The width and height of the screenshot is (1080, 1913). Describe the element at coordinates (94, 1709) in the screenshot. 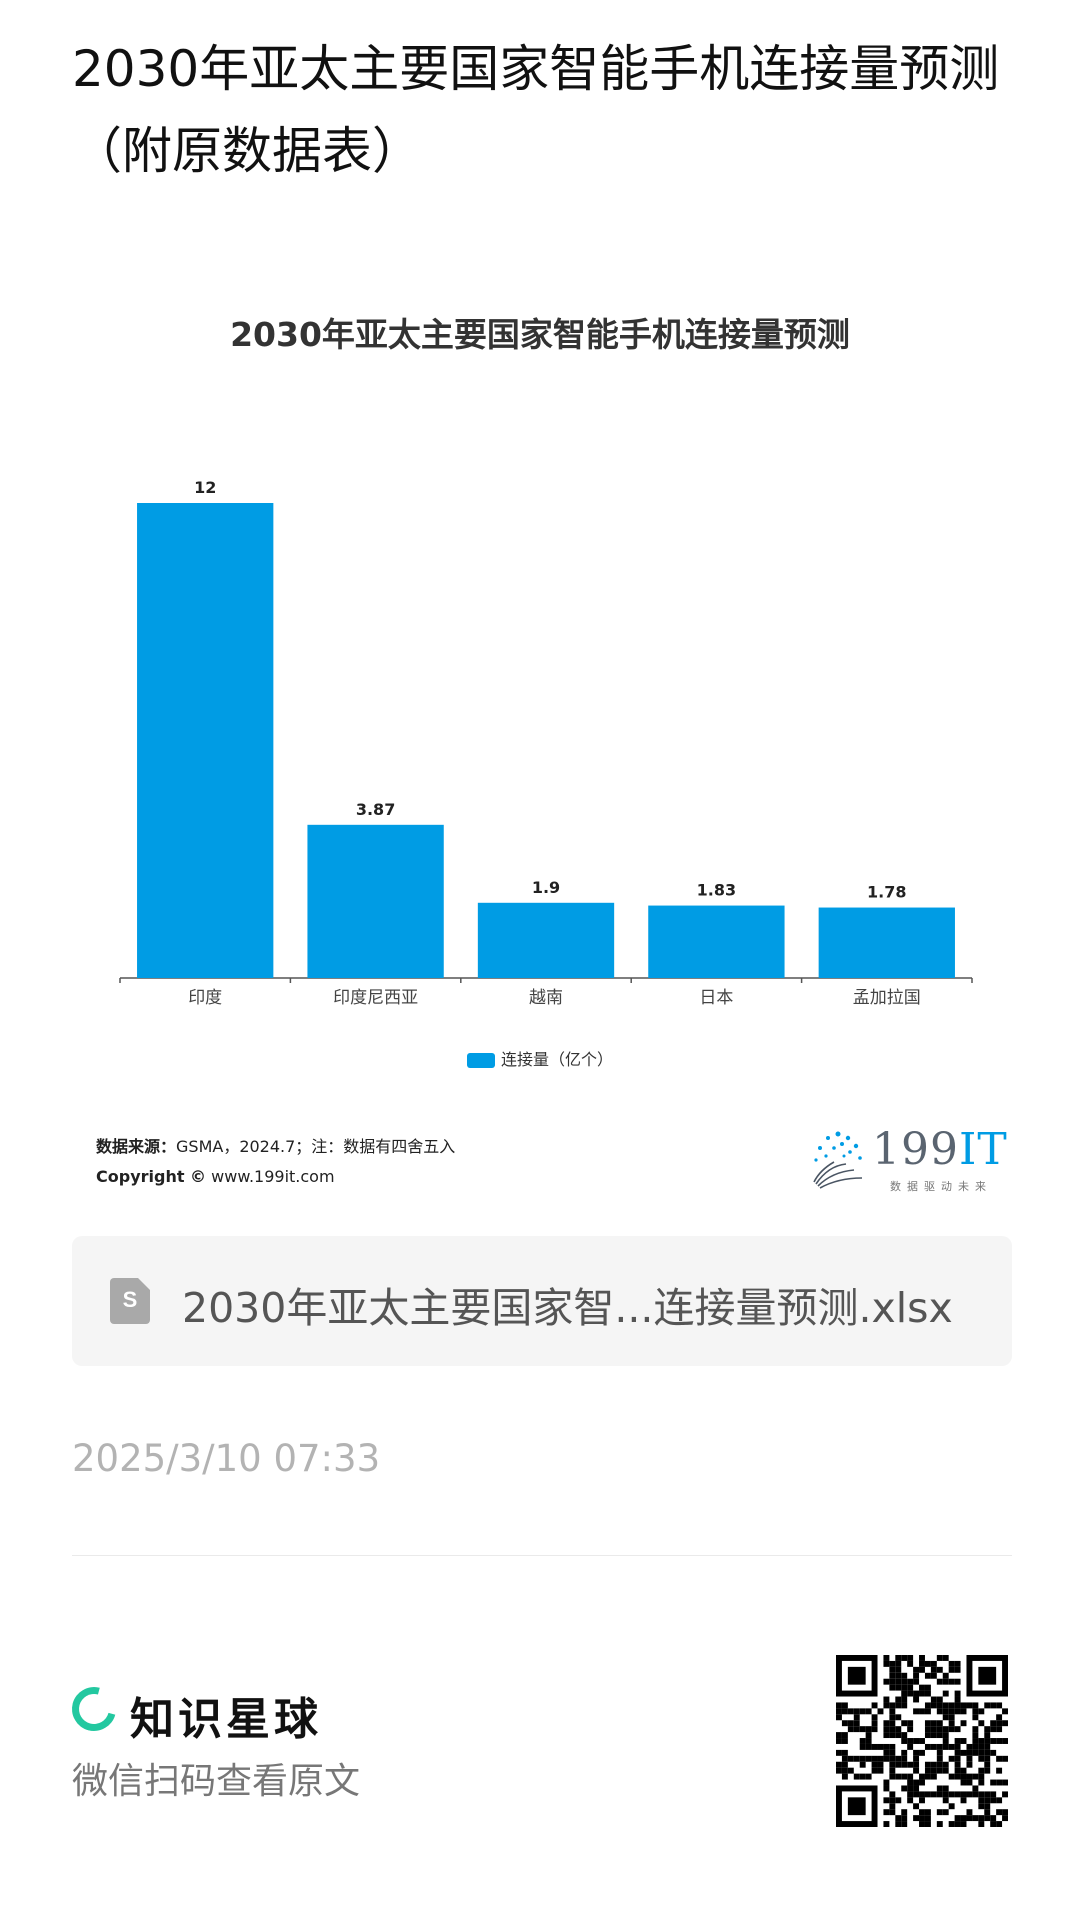

I see `planet-ring-icon` at that location.